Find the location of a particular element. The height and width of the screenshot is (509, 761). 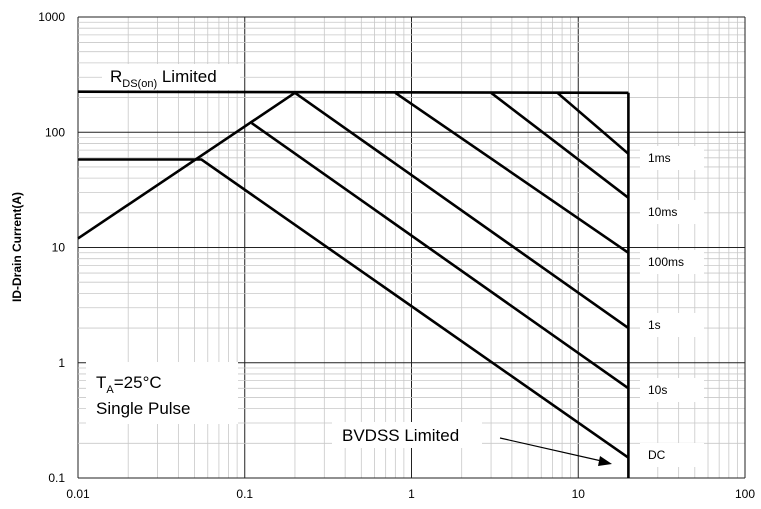

ta-label-bg is located at coordinates (162, 393).